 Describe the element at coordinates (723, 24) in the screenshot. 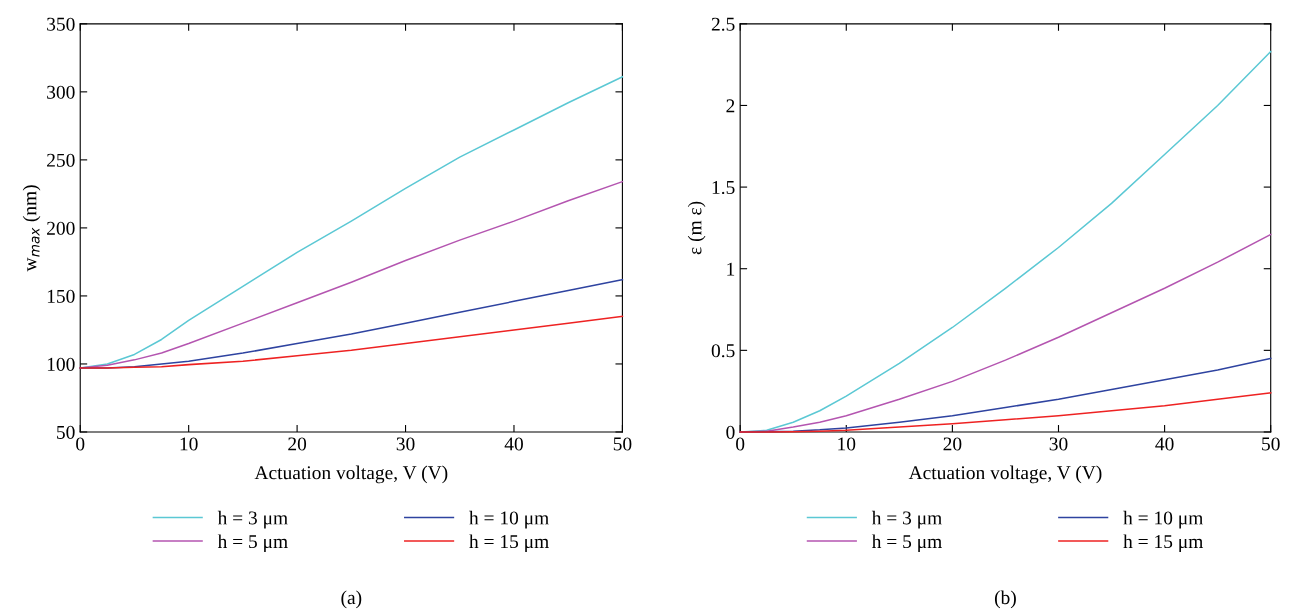

I see `y-tick-label: 2.5` at that location.